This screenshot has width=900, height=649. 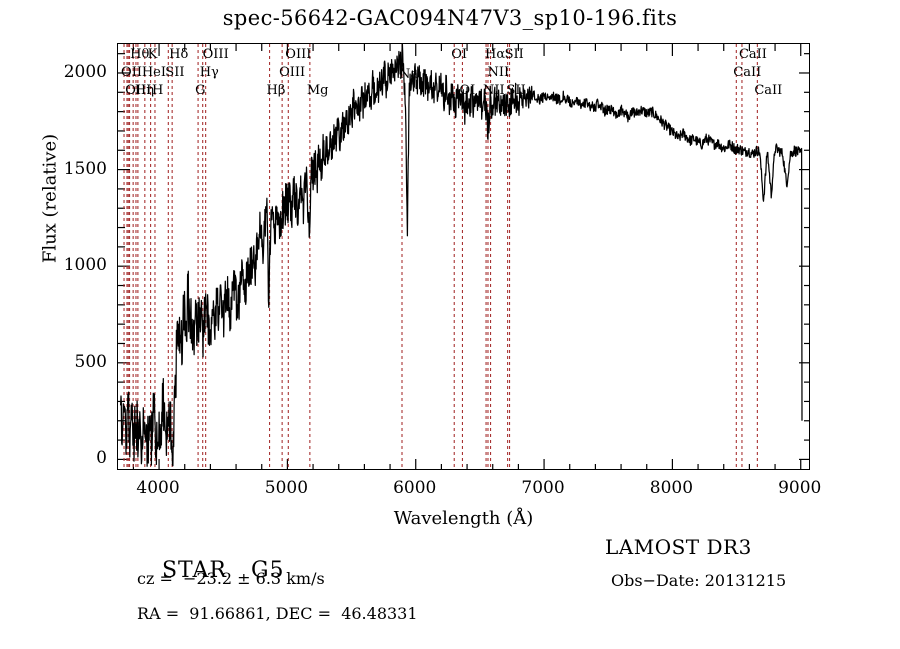 What do you see at coordinates (209, 72) in the screenshot?
I see `spectral-line-label: Hγ` at bounding box center [209, 72].